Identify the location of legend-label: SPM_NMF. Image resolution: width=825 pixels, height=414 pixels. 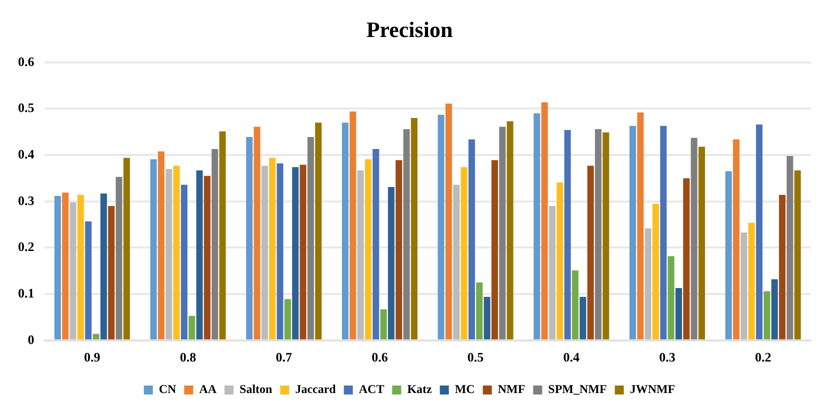
(577, 389).